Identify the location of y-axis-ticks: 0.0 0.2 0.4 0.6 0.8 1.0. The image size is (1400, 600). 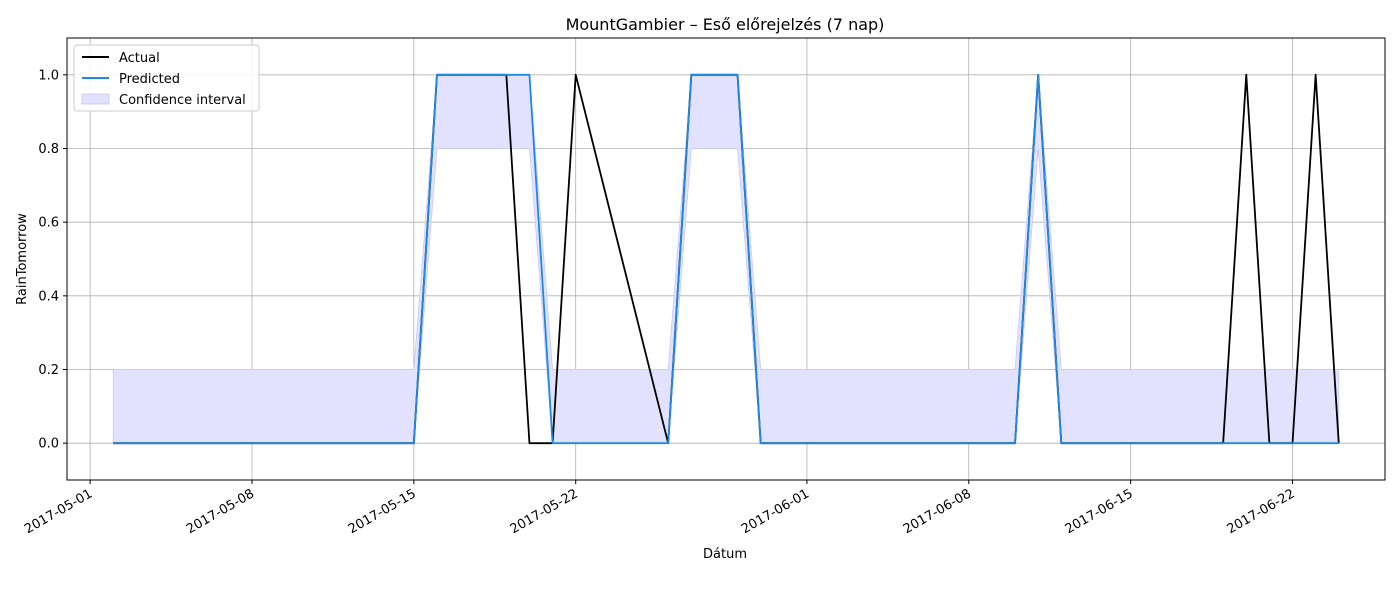
(52, 260).